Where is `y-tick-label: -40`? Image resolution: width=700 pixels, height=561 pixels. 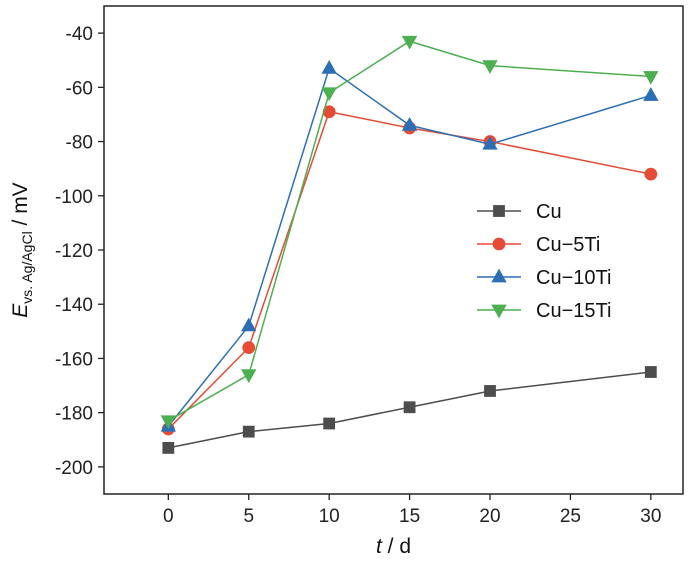 y-tick-label: -40 is located at coordinates (79, 34).